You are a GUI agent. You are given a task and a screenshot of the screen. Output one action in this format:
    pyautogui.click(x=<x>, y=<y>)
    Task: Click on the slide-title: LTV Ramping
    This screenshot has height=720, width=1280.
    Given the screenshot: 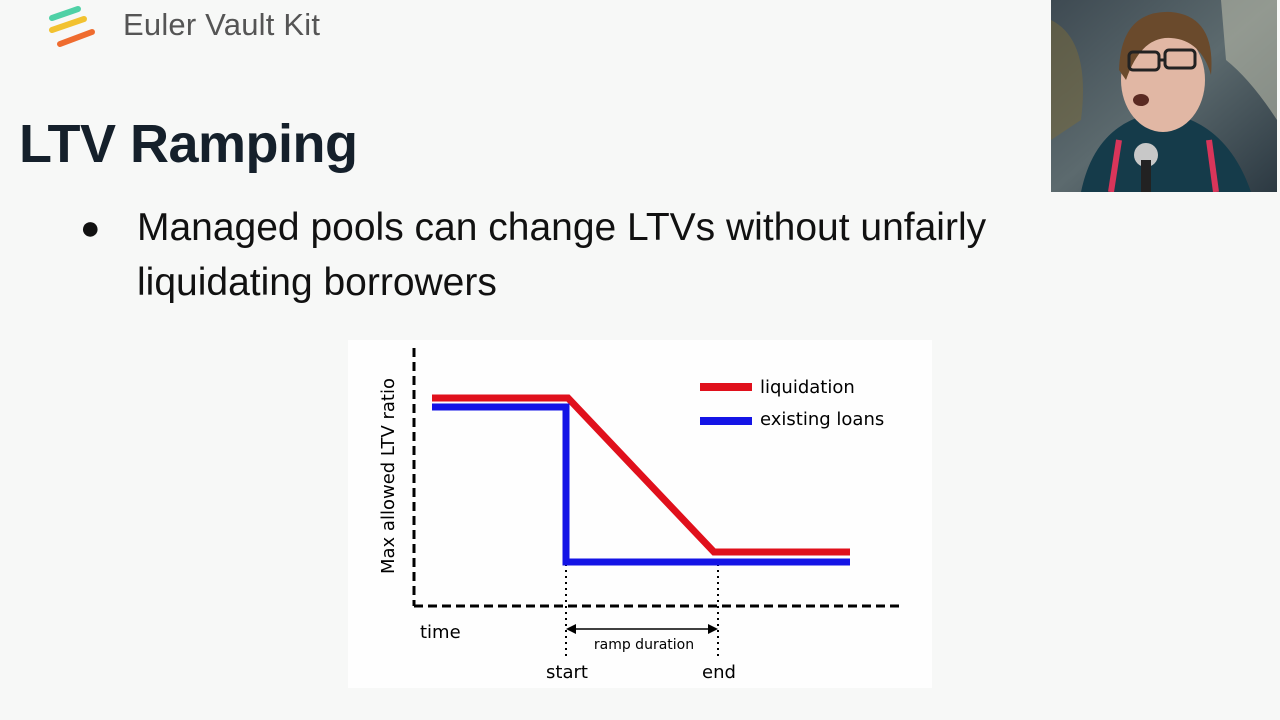 What is the action you would take?
    pyautogui.click(x=188, y=144)
    